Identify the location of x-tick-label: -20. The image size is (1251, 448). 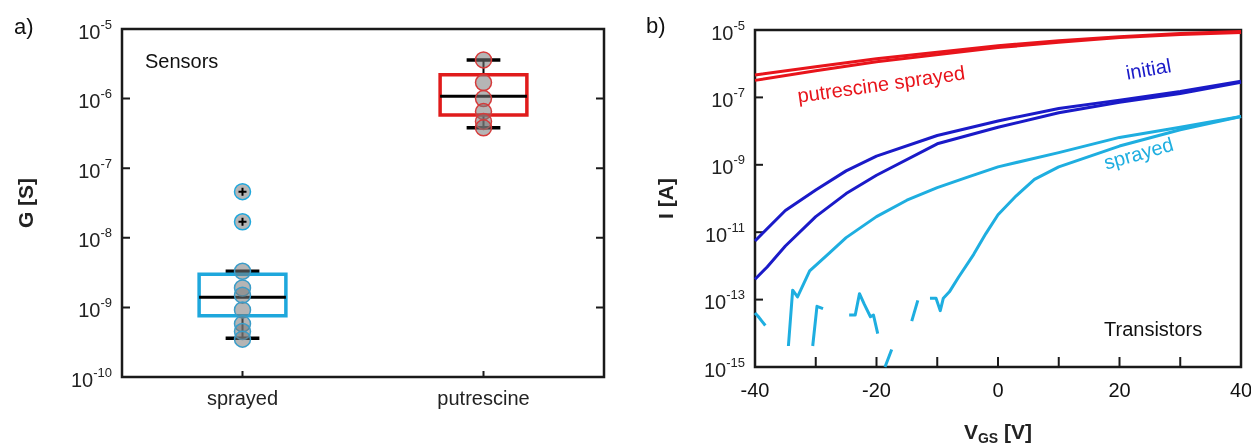
(876, 389).